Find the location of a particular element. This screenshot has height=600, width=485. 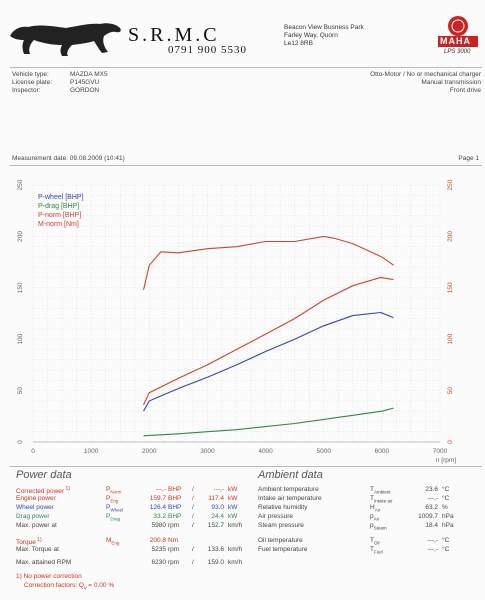

ambient-symbol: TIntake air is located at coordinates (381, 499).